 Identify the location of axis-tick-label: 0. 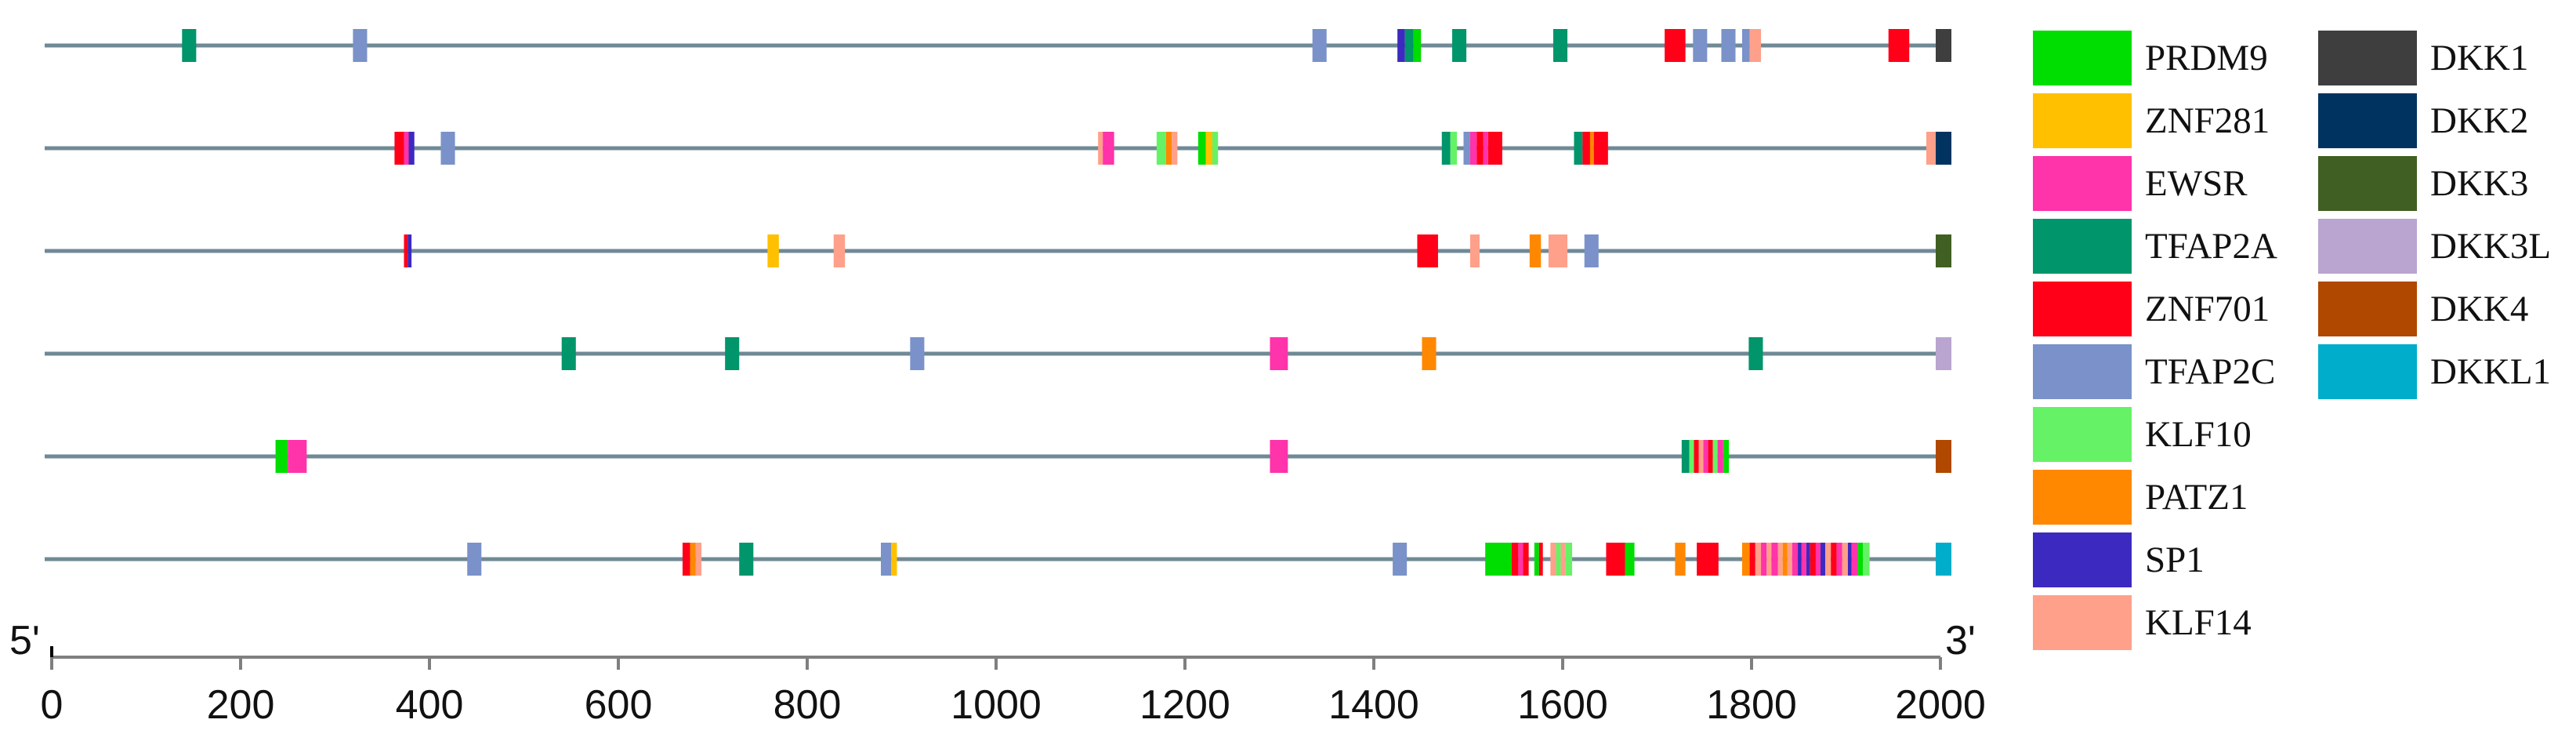
(52, 705).